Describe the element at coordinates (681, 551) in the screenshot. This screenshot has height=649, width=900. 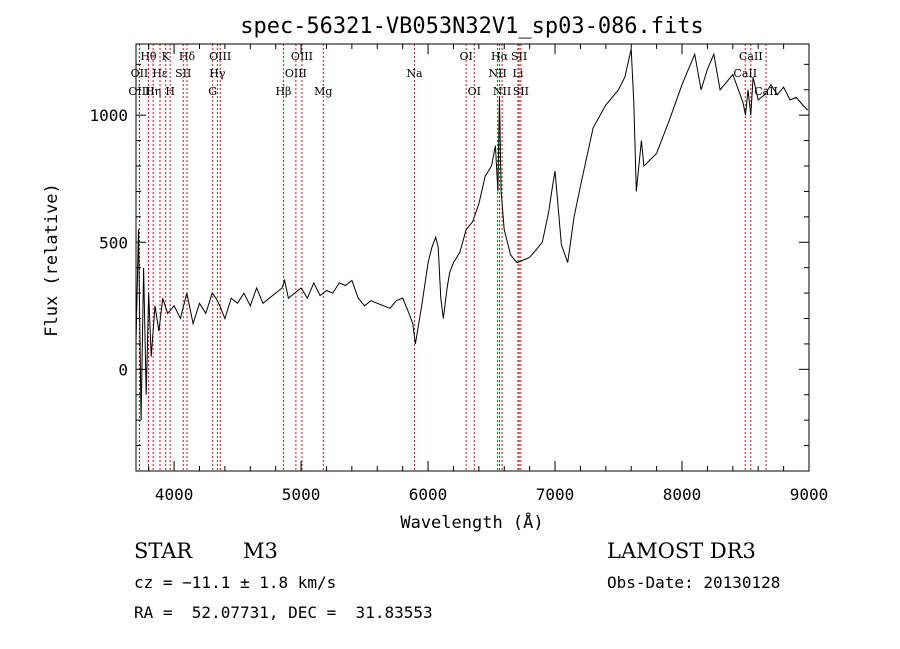
I see `survey-name: LAMOST DR3` at that location.